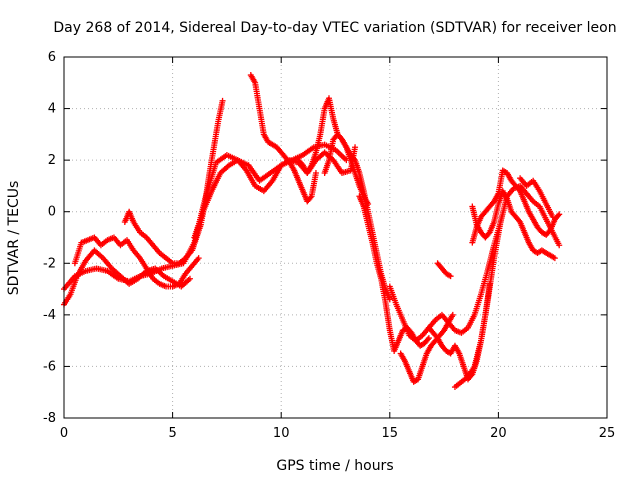 The height and width of the screenshot is (480, 640). I want to click on x-tick-label: 5, so click(172, 433).